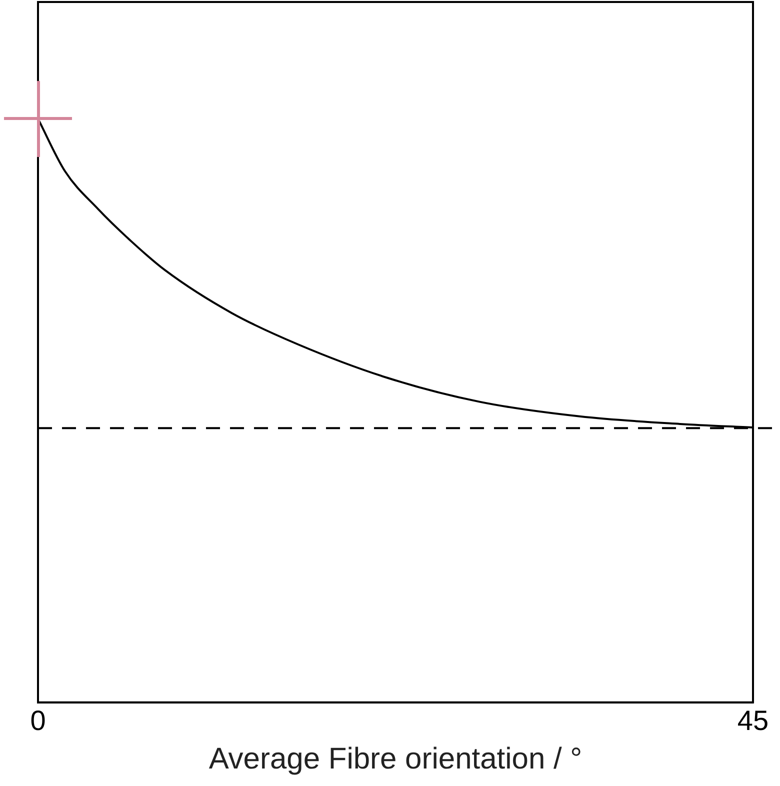 This screenshot has height=786, width=780. I want to click on x-tick-label: 0, so click(38, 720).